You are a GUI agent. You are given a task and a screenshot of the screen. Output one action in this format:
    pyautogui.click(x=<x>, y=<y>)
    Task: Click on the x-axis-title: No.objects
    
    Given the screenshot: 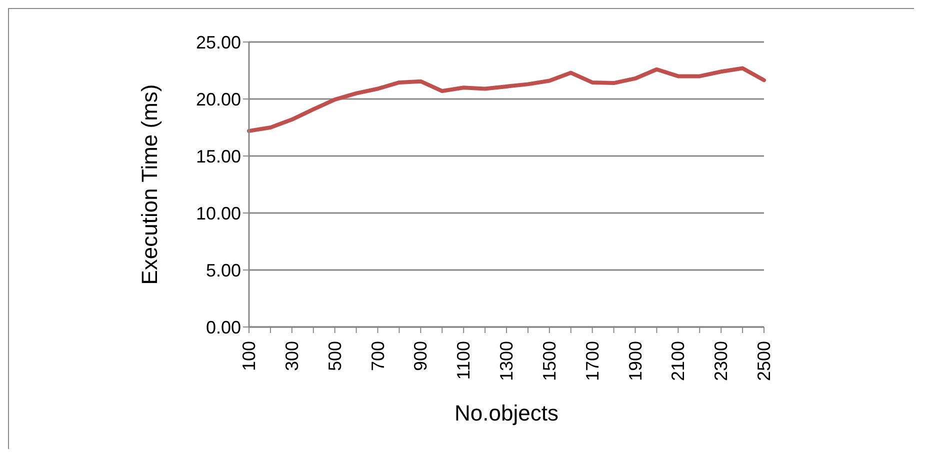 What is the action you would take?
    pyautogui.click(x=506, y=413)
    